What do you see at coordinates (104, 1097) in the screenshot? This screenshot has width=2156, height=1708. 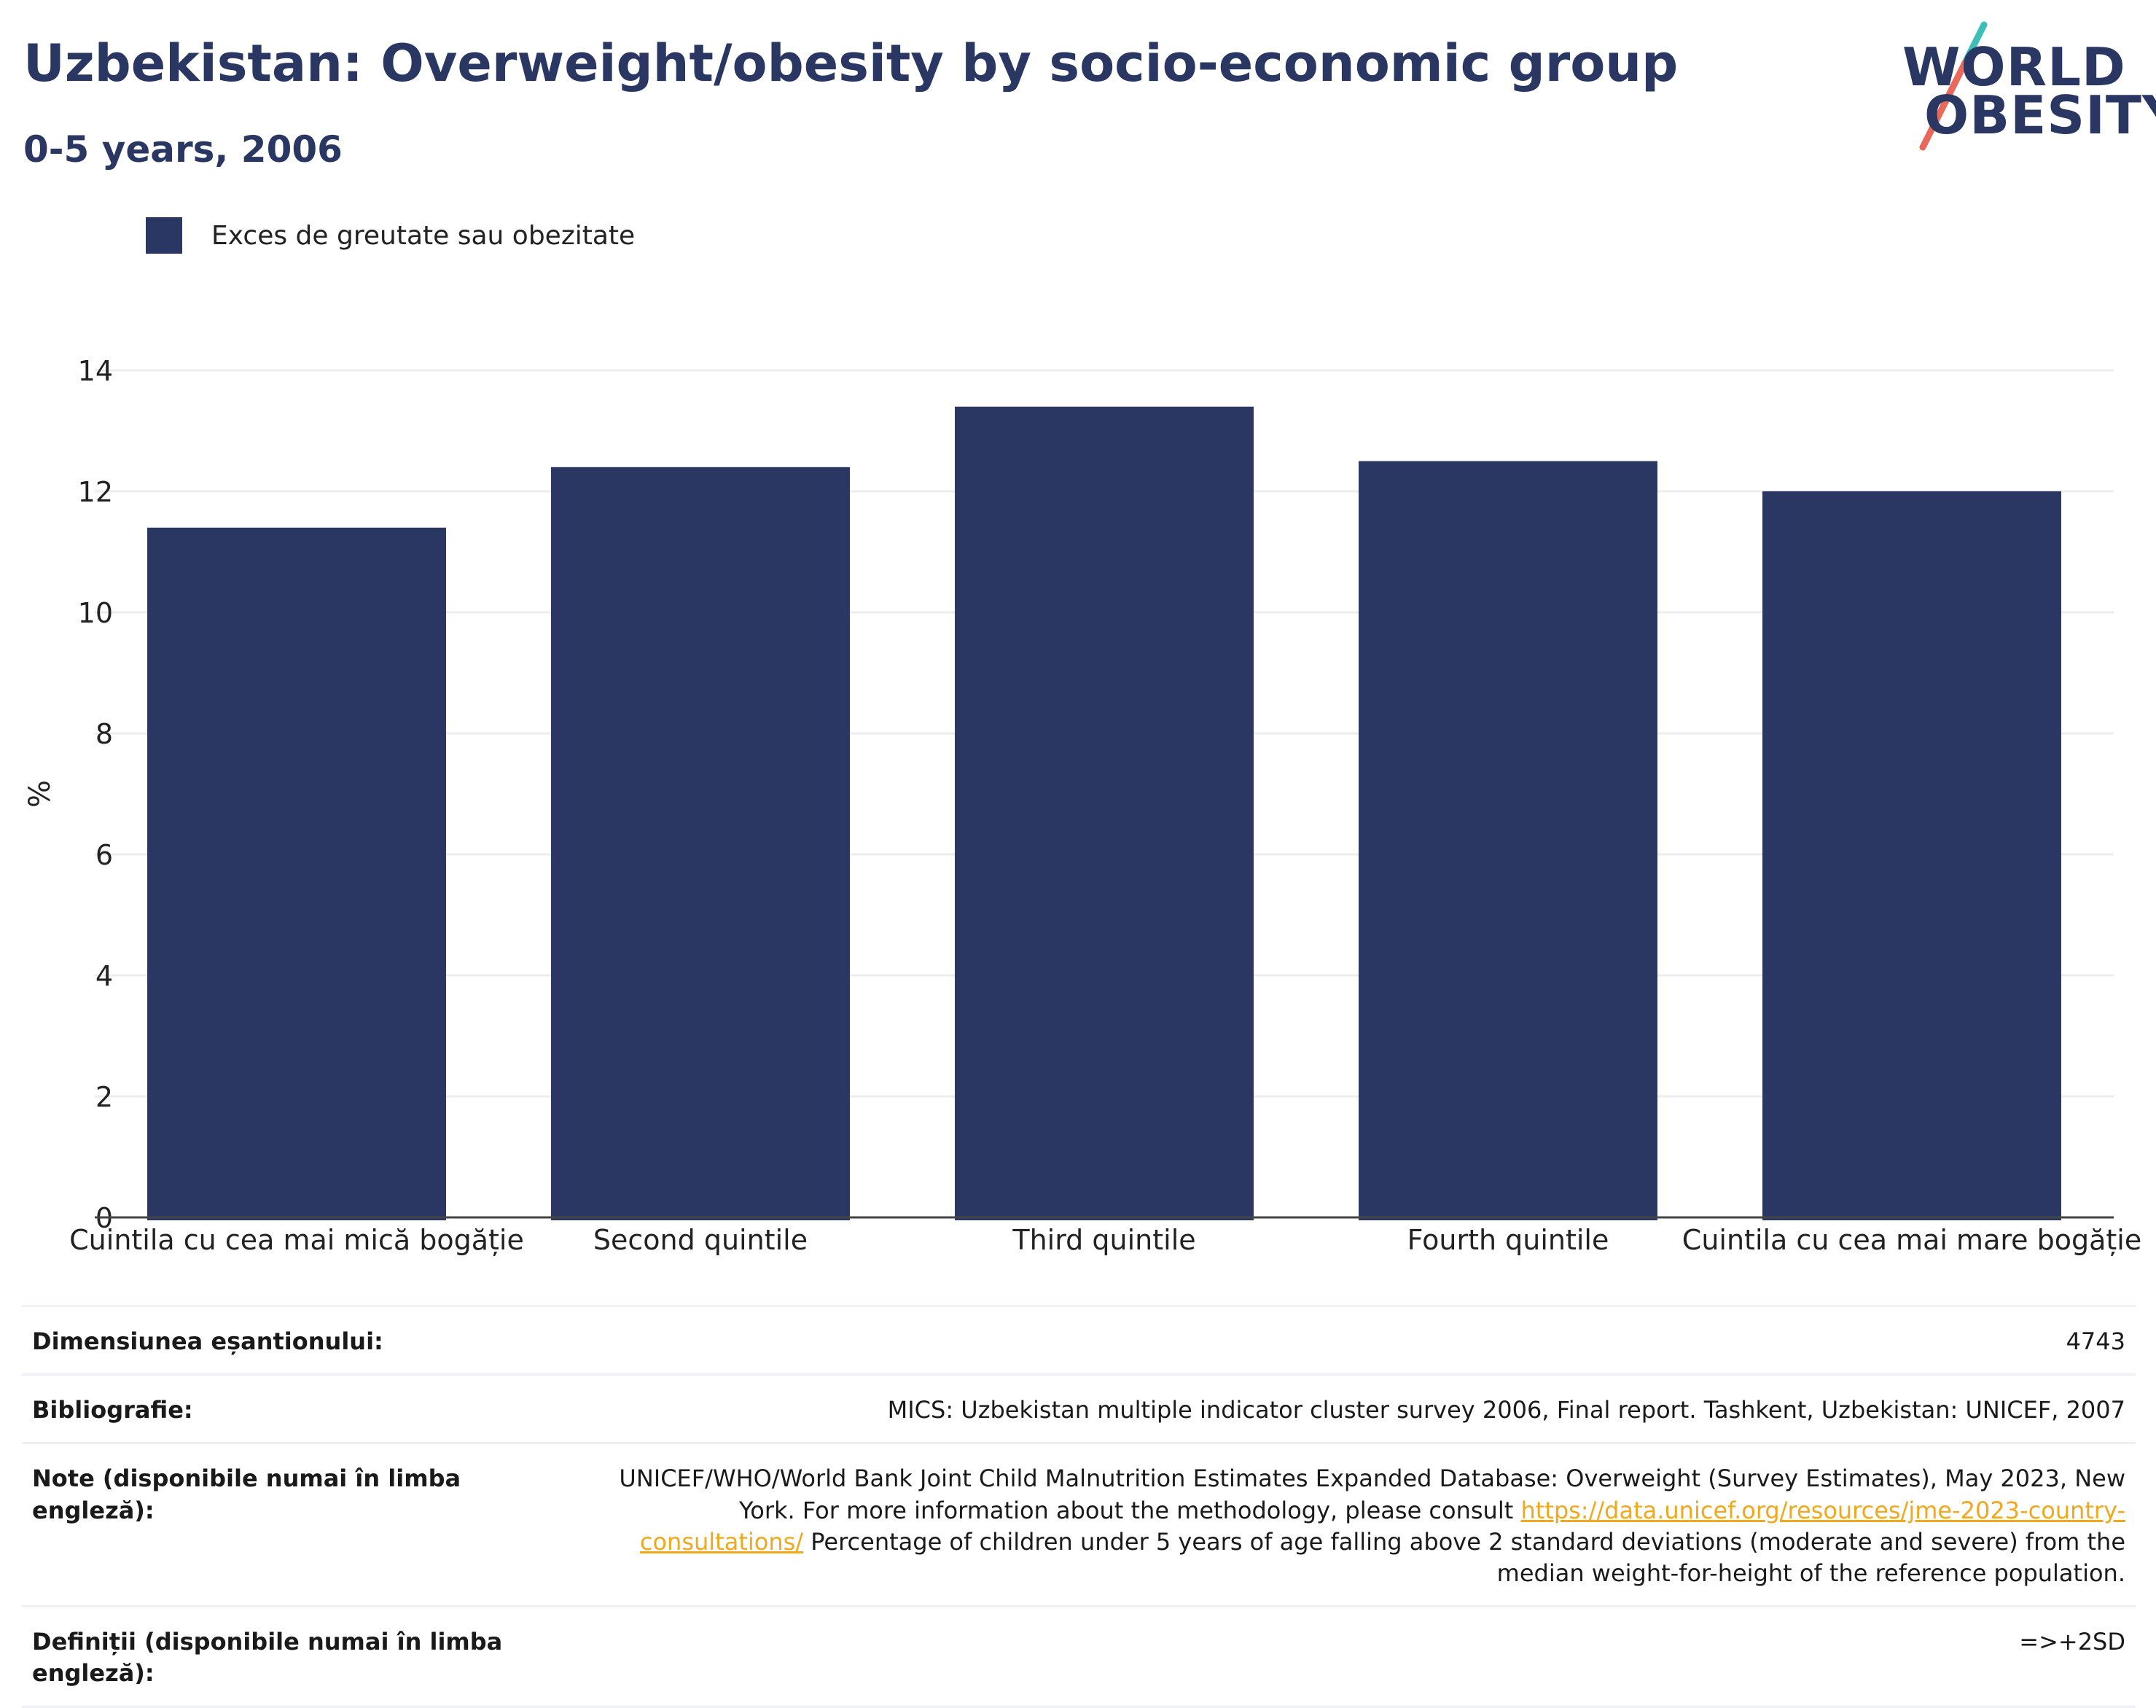 I see `y-tick-label: 2` at bounding box center [104, 1097].